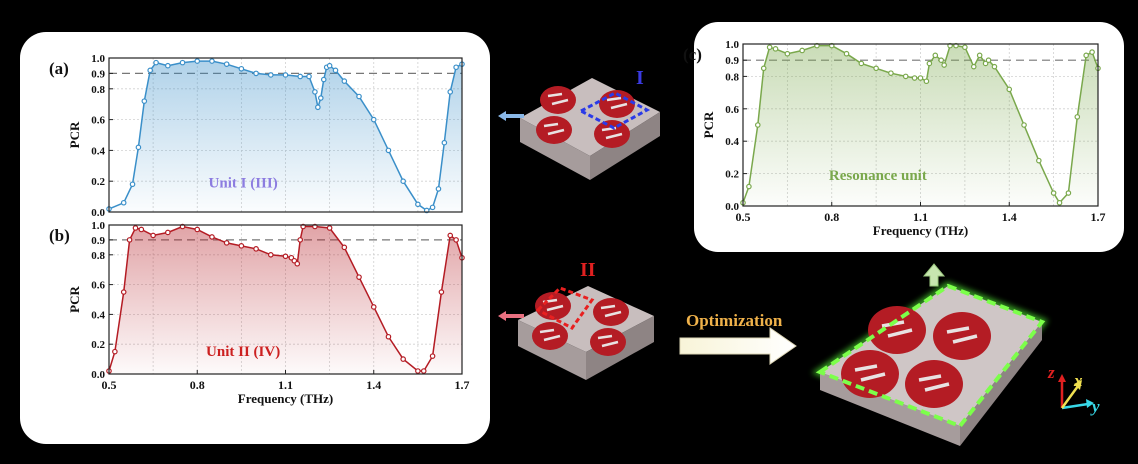 The height and width of the screenshot is (464, 1138). Describe the element at coordinates (59, 235) in the screenshot. I see `panel-label-b: (b)` at that location.